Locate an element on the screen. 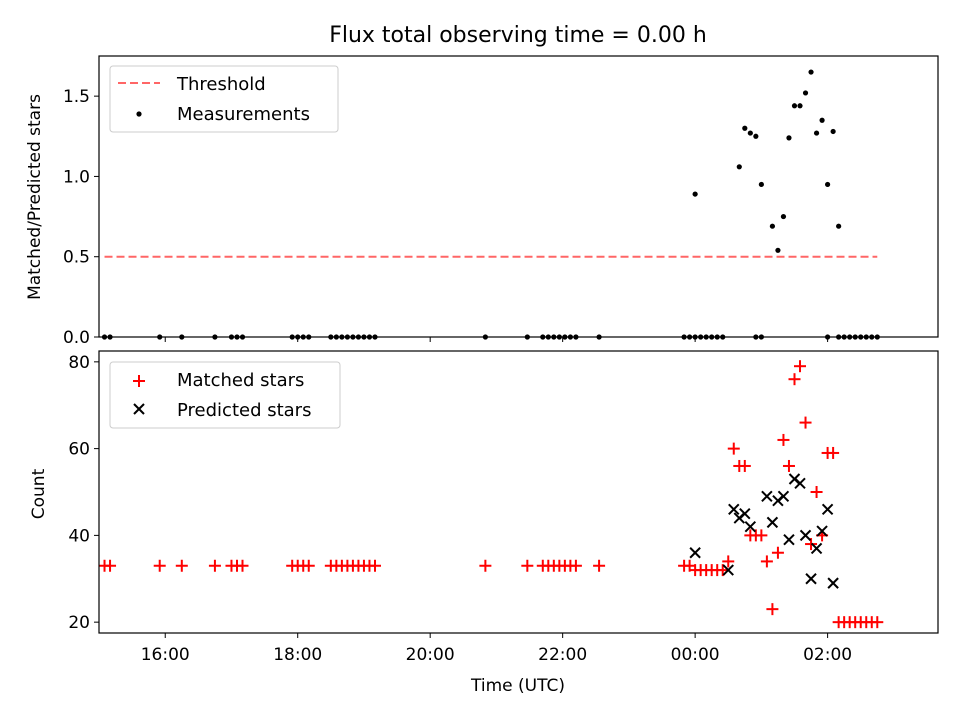 This screenshot has height=724, width=960. predicted-stars-legend-label: Predicted stars is located at coordinates (244, 410).